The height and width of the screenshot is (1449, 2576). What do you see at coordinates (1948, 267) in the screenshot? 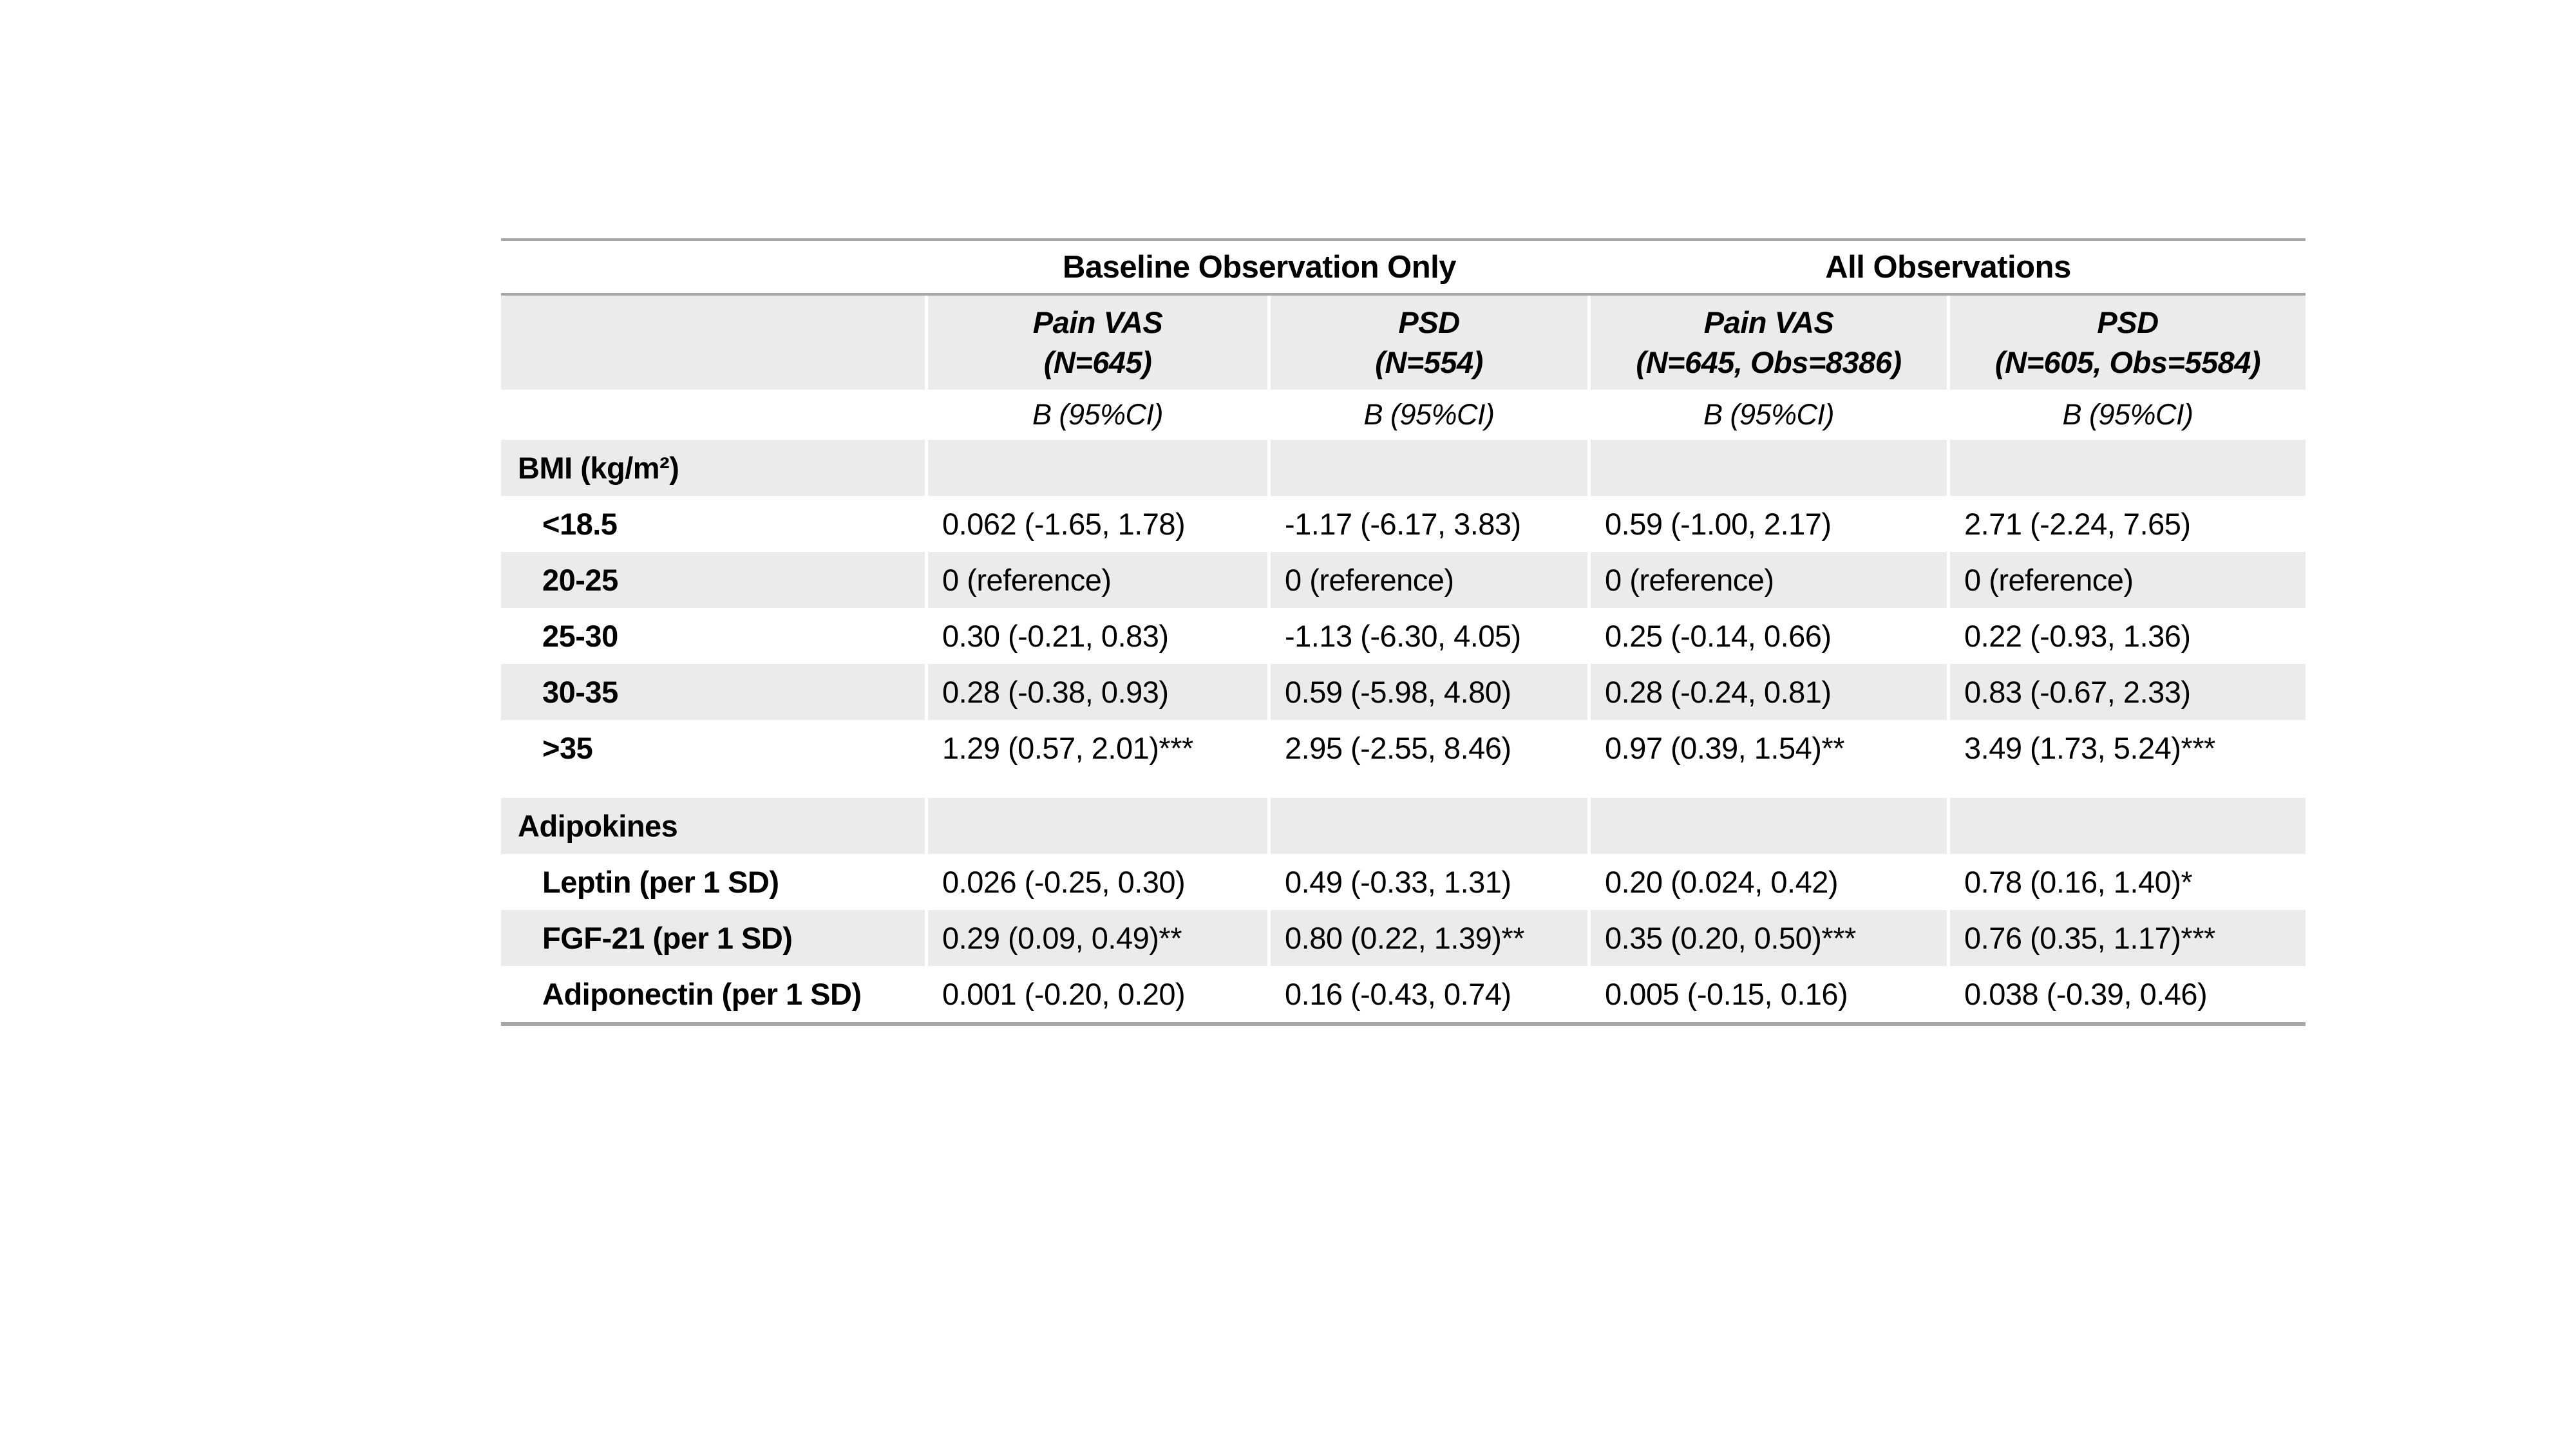
I see `group-header-all-observations: All Observations` at bounding box center [1948, 267].